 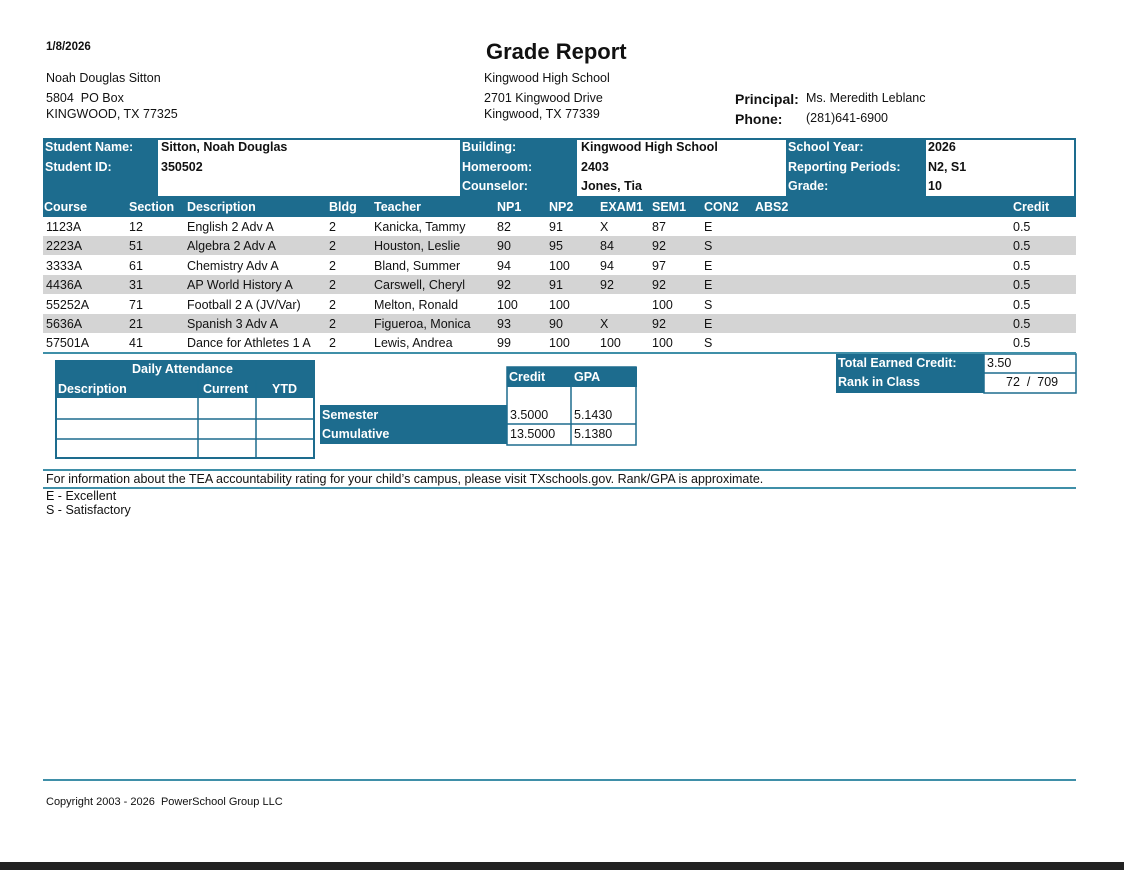 What do you see at coordinates (68, 47) in the screenshot?
I see `date: 1/8/2026` at bounding box center [68, 47].